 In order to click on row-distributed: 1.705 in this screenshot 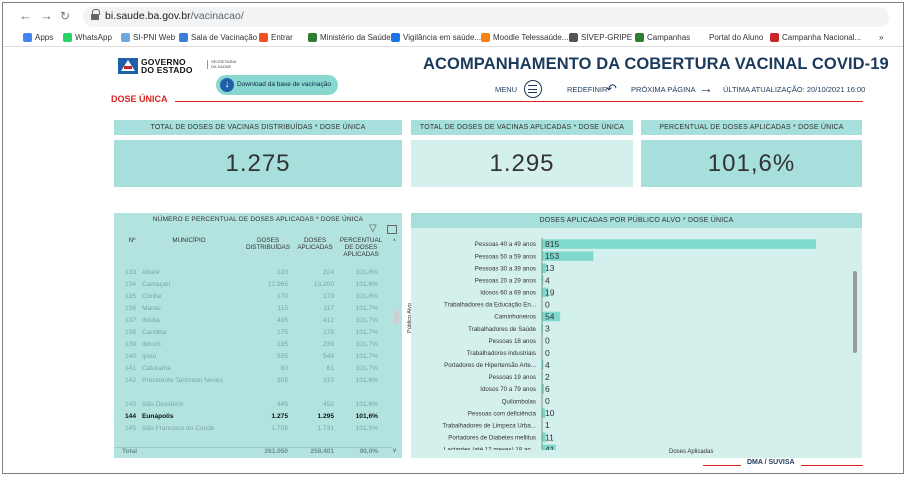, I will do `click(279, 428)`.